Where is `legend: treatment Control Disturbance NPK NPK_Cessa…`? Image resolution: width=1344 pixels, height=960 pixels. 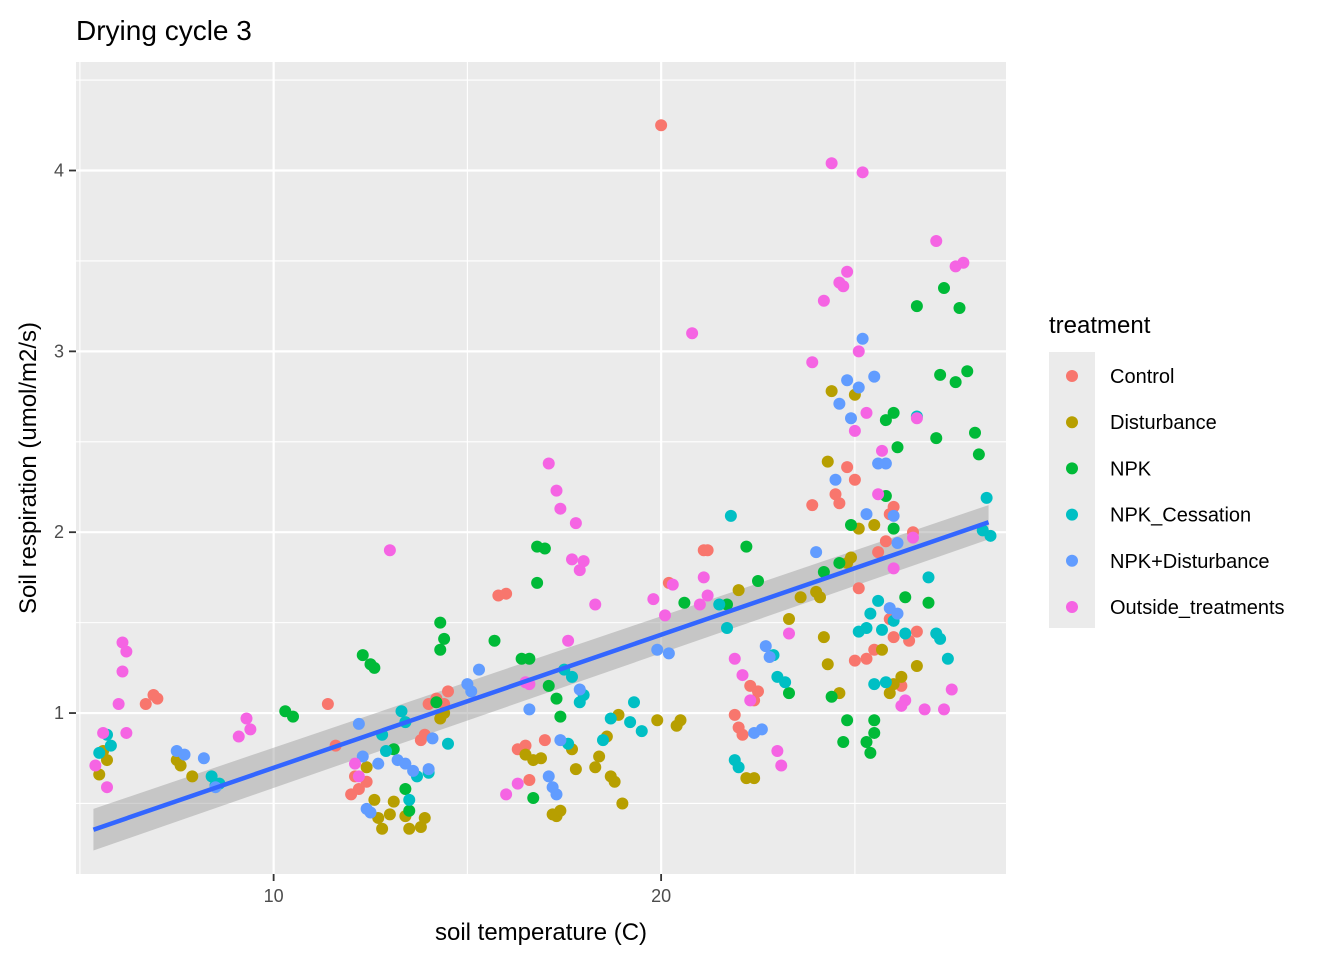 legend: treatment Control Disturbance NPK NPK_Cessa… is located at coordinates (1167, 470).